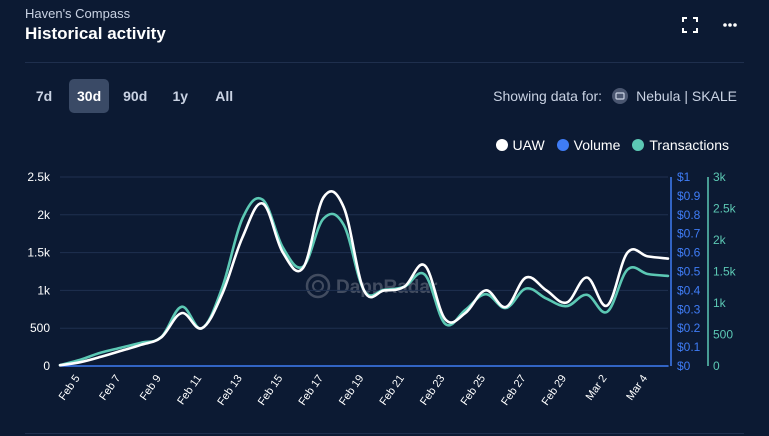 The height and width of the screenshot is (436, 769). What do you see at coordinates (638, 145) in the screenshot?
I see `legend-dot-transactions` at bounding box center [638, 145].